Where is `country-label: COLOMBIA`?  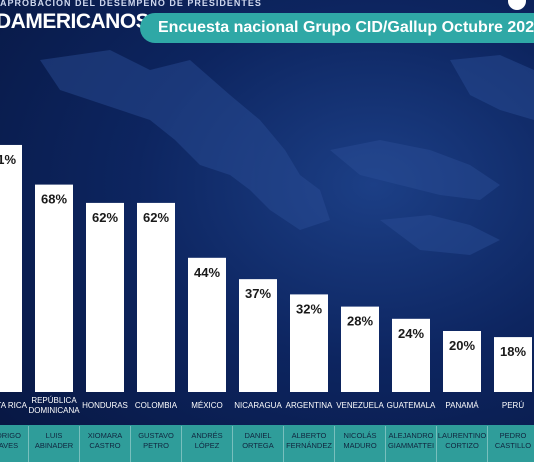 country-label: COLOMBIA is located at coordinates (156, 405).